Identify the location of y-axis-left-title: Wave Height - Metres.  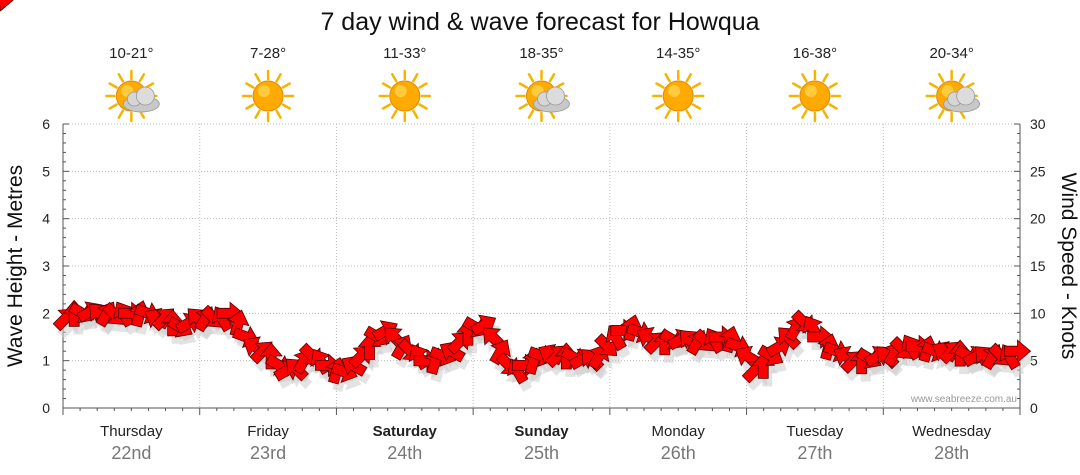
(15, 266).